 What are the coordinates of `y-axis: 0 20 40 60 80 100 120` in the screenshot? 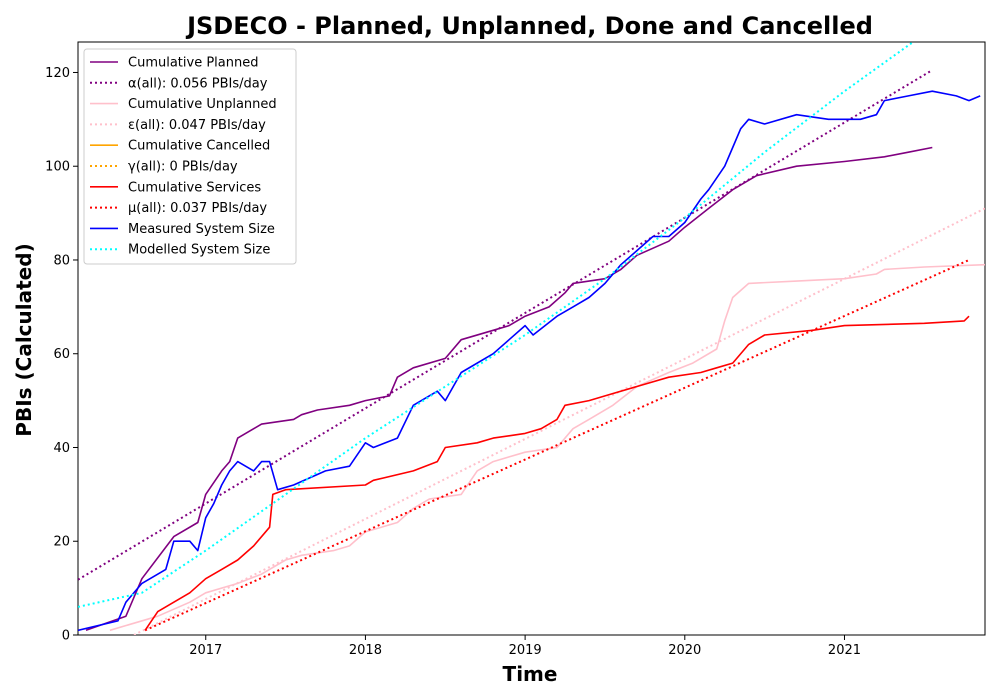 It's located at (61, 355).